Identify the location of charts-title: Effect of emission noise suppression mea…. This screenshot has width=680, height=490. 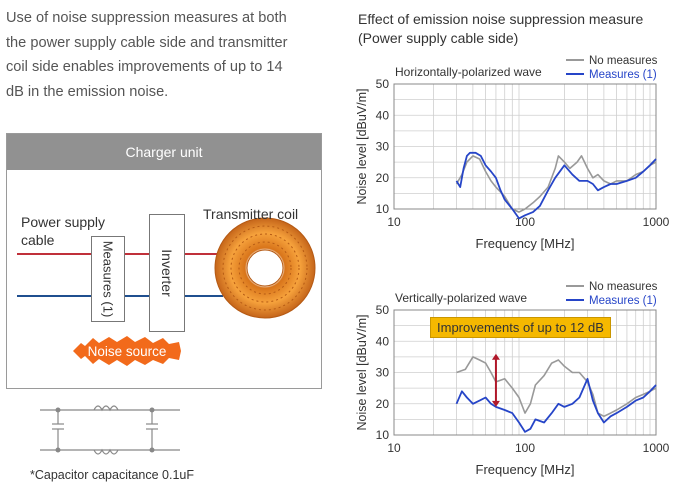
(500, 29).